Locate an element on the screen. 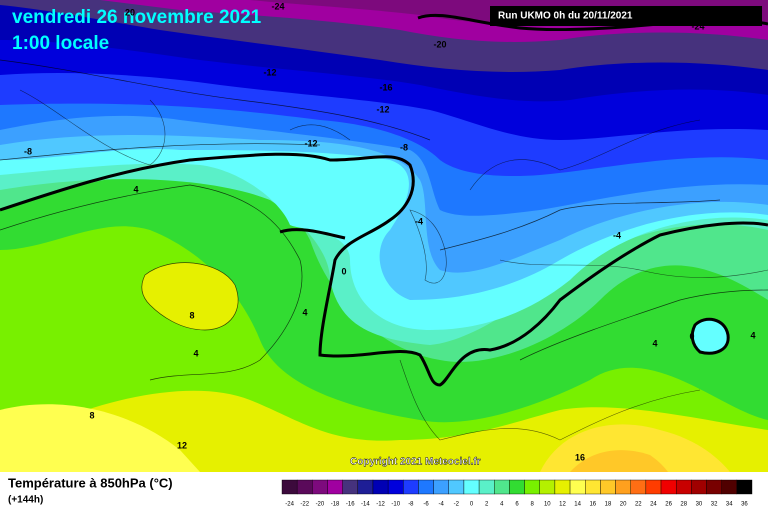  contour-label: 12 is located at coordinates (182, 445).